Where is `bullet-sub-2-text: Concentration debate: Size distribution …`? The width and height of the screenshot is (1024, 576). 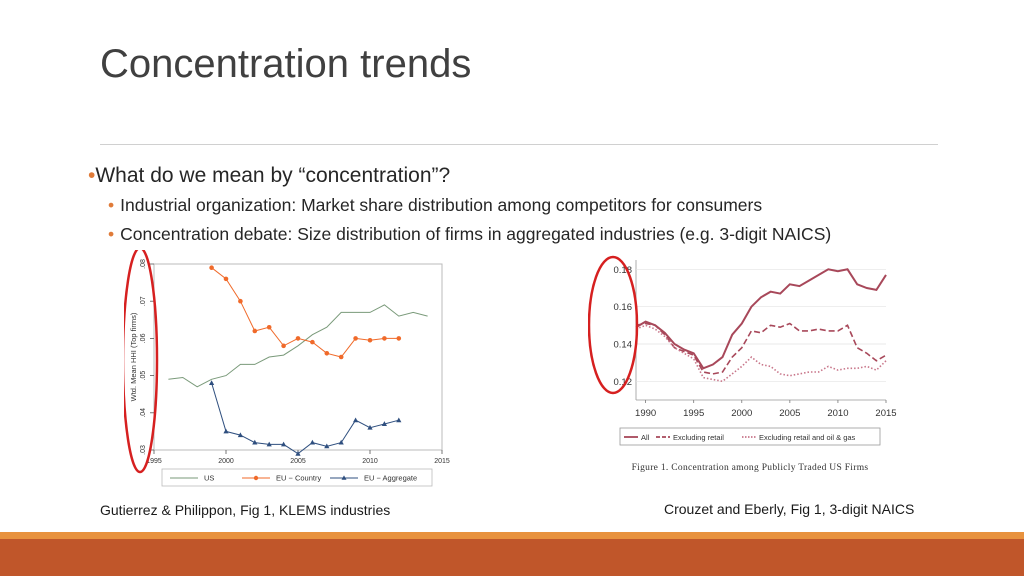 bullet-sub-2-text: Concentration debate: Size distribution … is located at coordinates (476, 234).